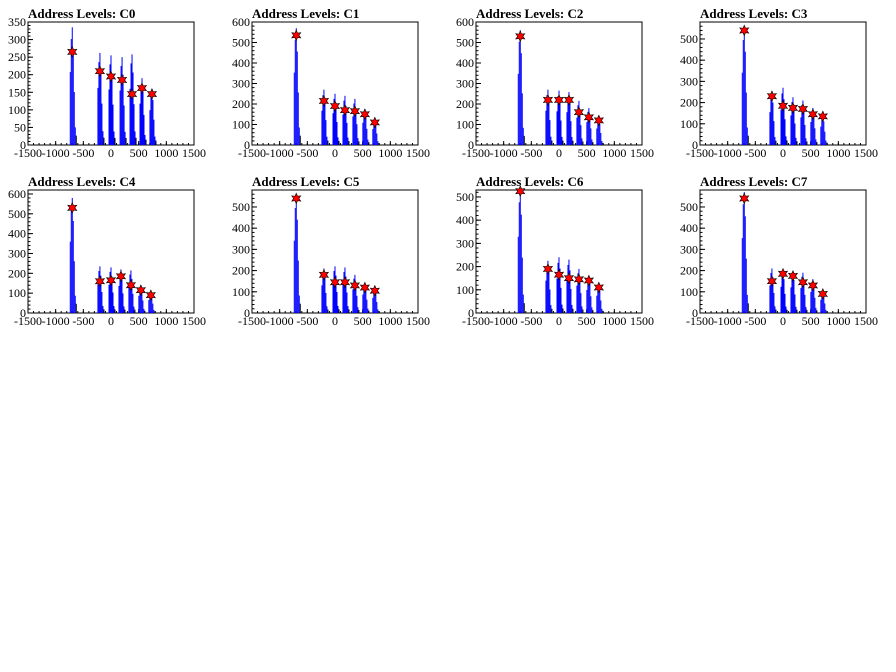 Image resolution: width=896 pixels, height=672 pixels. I want to click on chart-title: Address Levels: C1, so click(305, 13).